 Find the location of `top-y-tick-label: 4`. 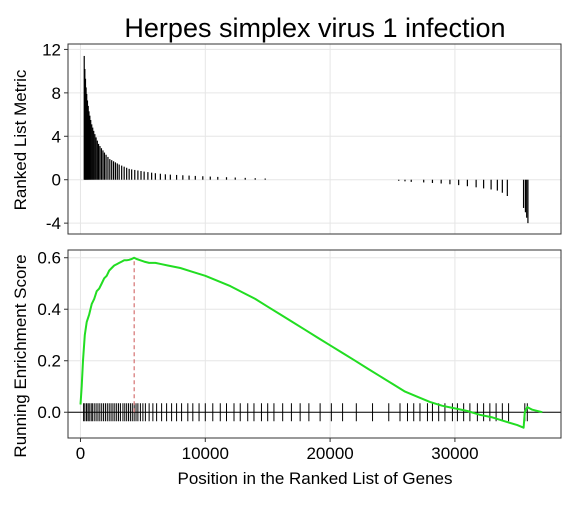

top-y-tick-label: 4 is located at coordinates (56, 136).